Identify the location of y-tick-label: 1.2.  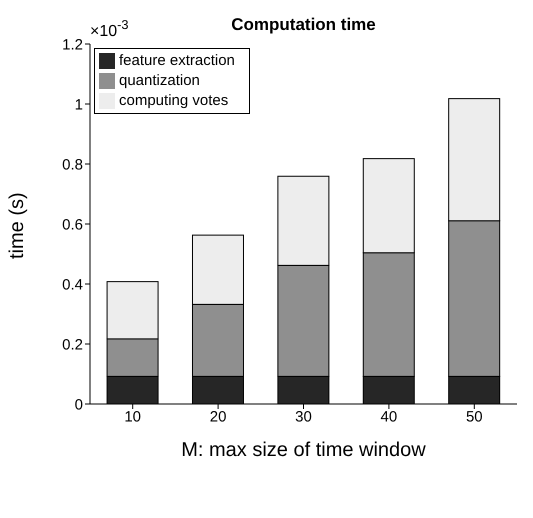
(72, 45).